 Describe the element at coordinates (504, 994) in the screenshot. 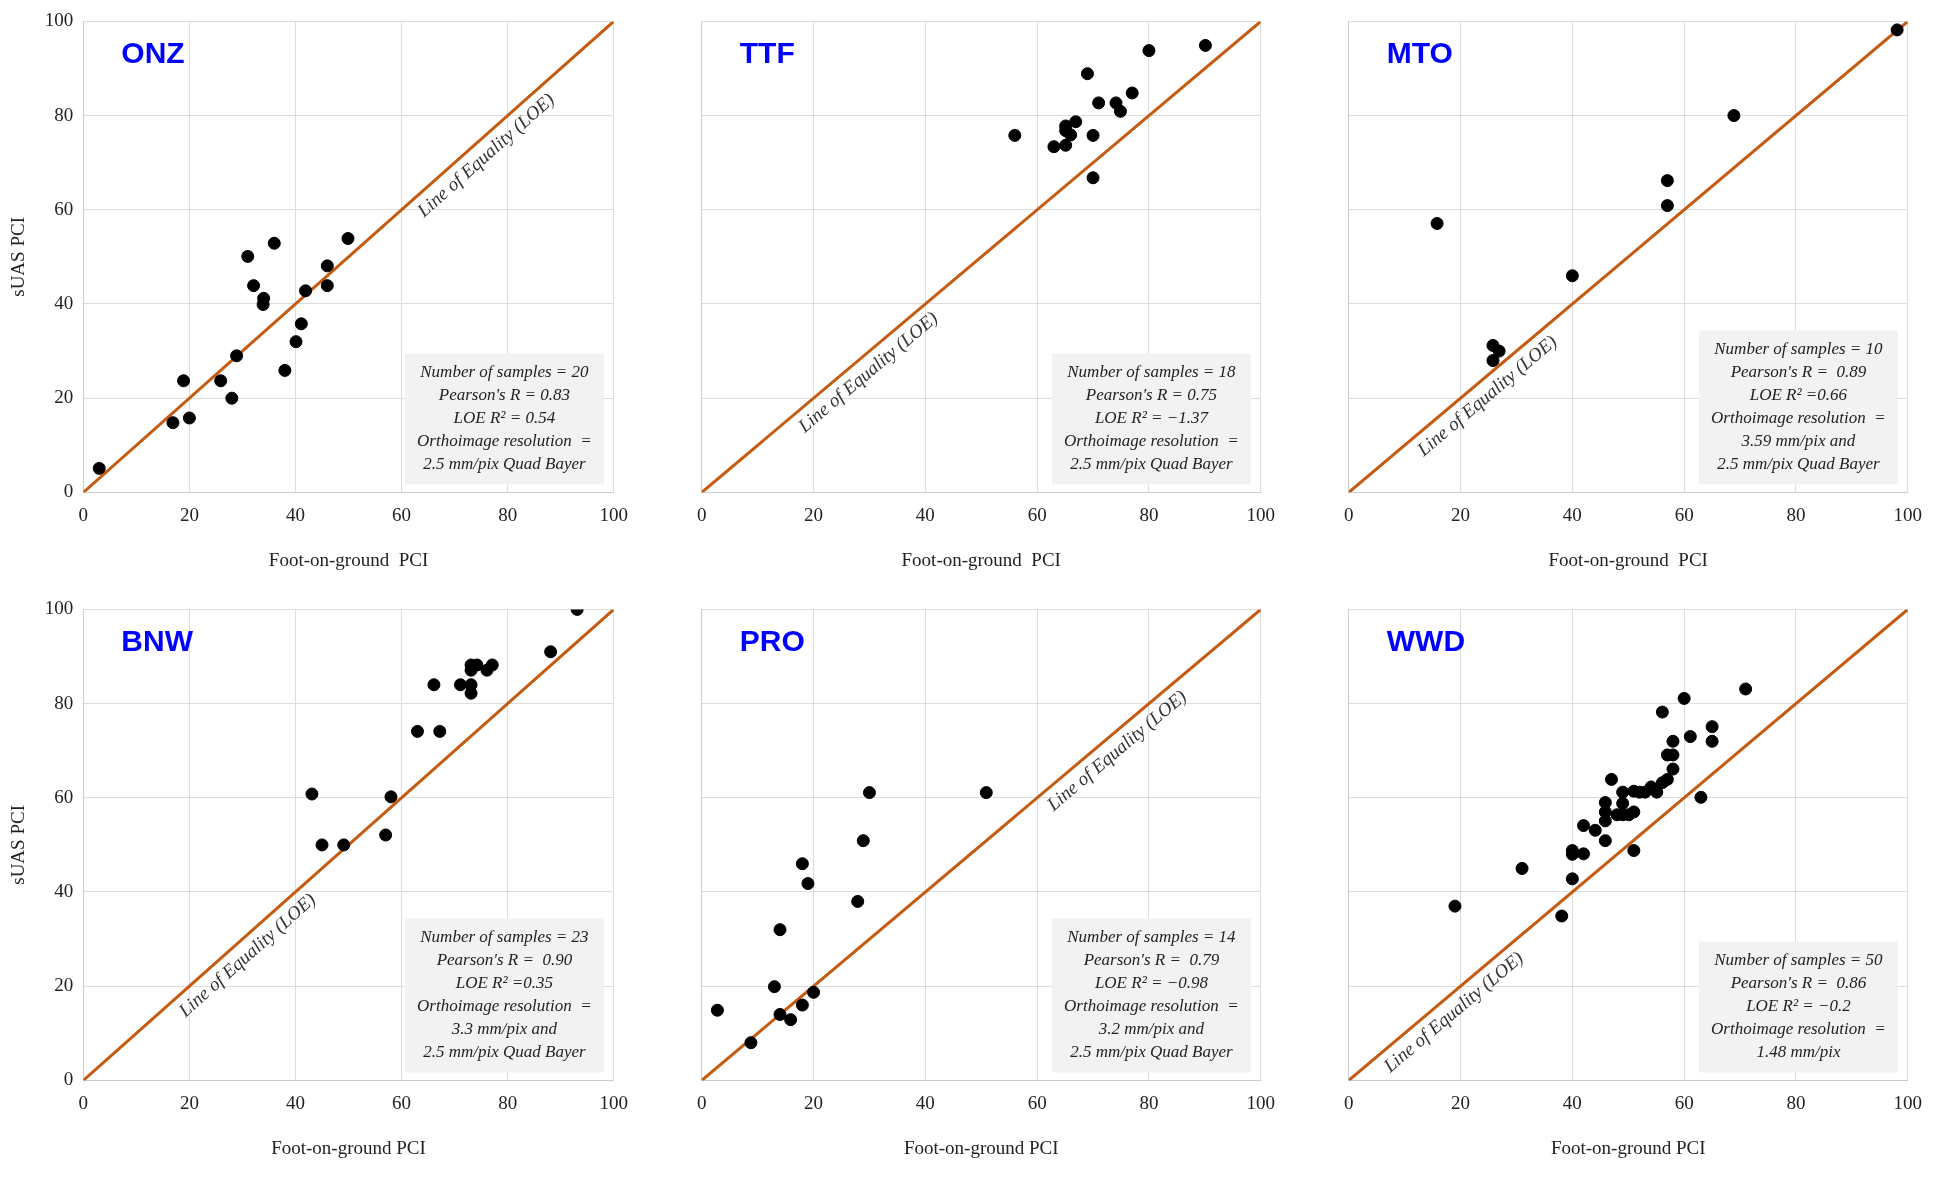

I see `annotation: Number of samples = 23 Pearson's R = 0.90 LOE R² =0.35 Orthoimage resolution = 3.3 mm/pix and 2.5 mm/pix Quad Bayer` at that location.